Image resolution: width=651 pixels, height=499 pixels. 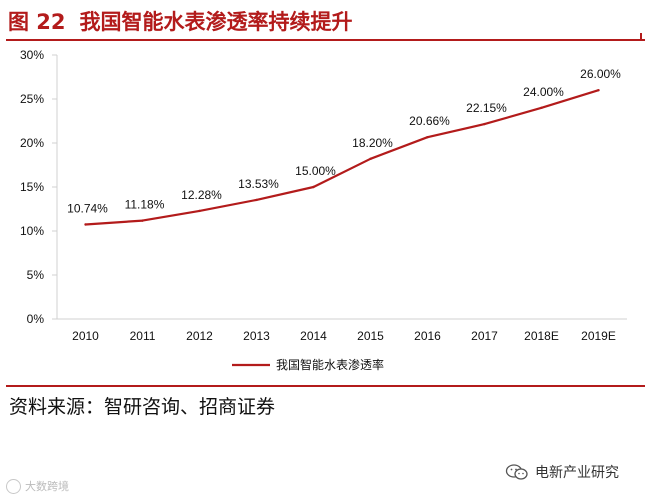 What do you see at coordinates (484, 336) in the screenshot?
I see `x-tick-label: 2017` at bounding box center [484, 336].